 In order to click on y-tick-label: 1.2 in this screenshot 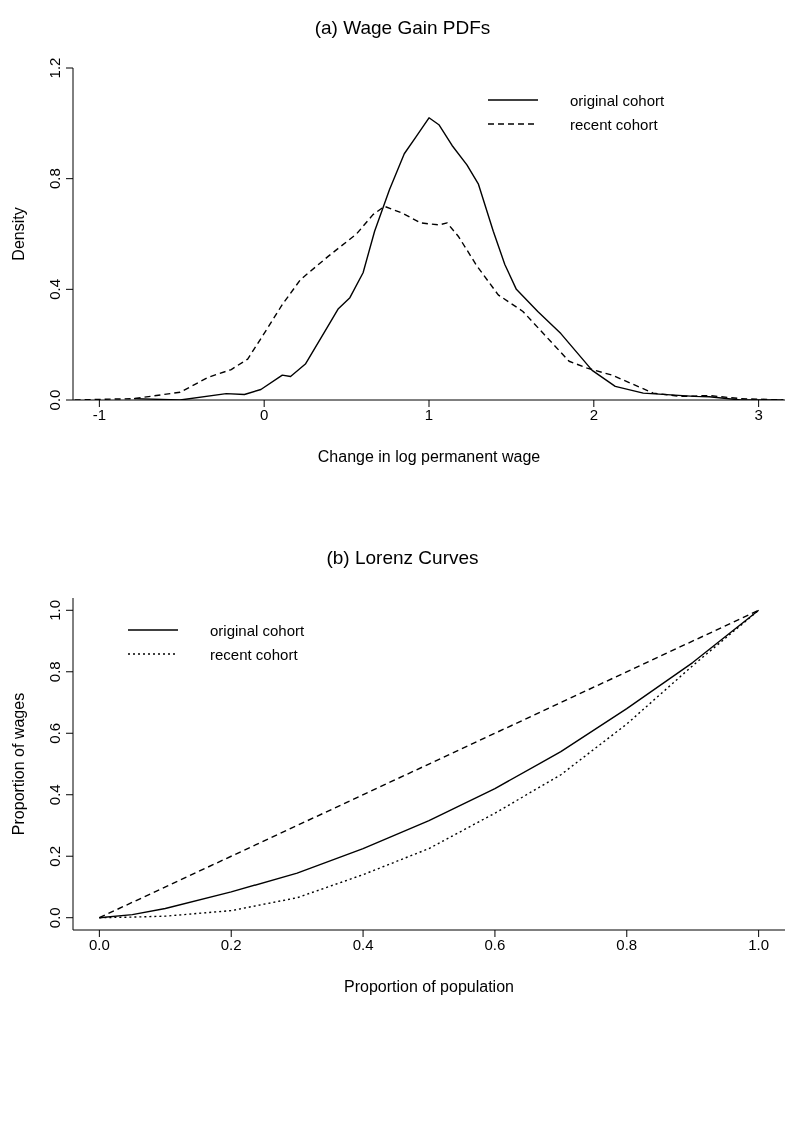, I will do `click(54, 68)`.